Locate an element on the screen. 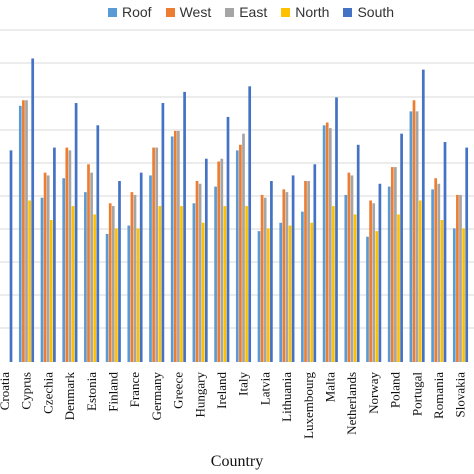  legend-label: West is located at coordinates (195, 12).